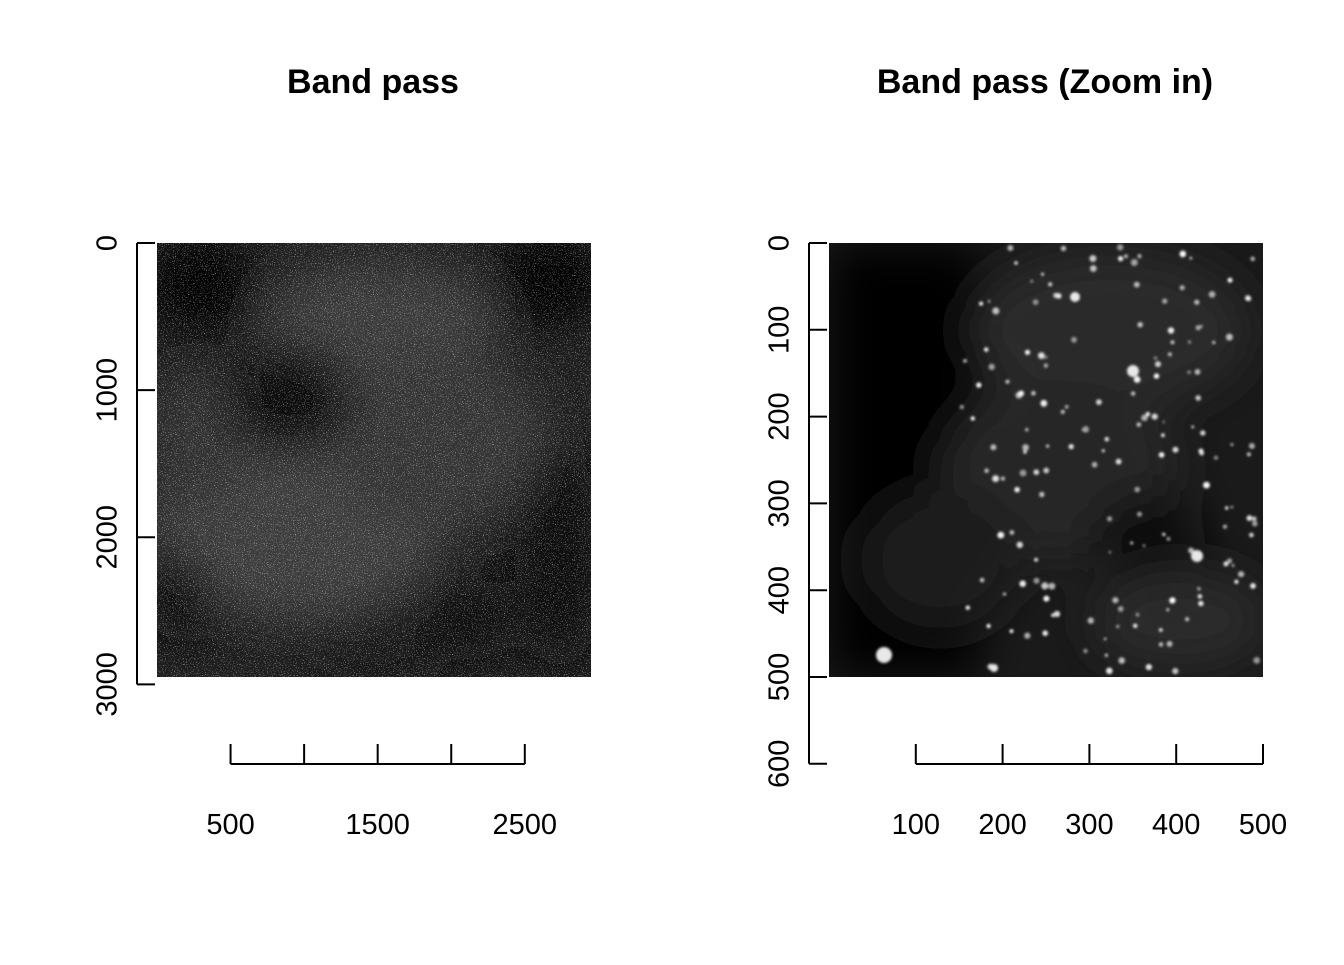 This screenshot has height=965, width=1344. I want to click on x-tick-label: 200, so click(1002, 825).